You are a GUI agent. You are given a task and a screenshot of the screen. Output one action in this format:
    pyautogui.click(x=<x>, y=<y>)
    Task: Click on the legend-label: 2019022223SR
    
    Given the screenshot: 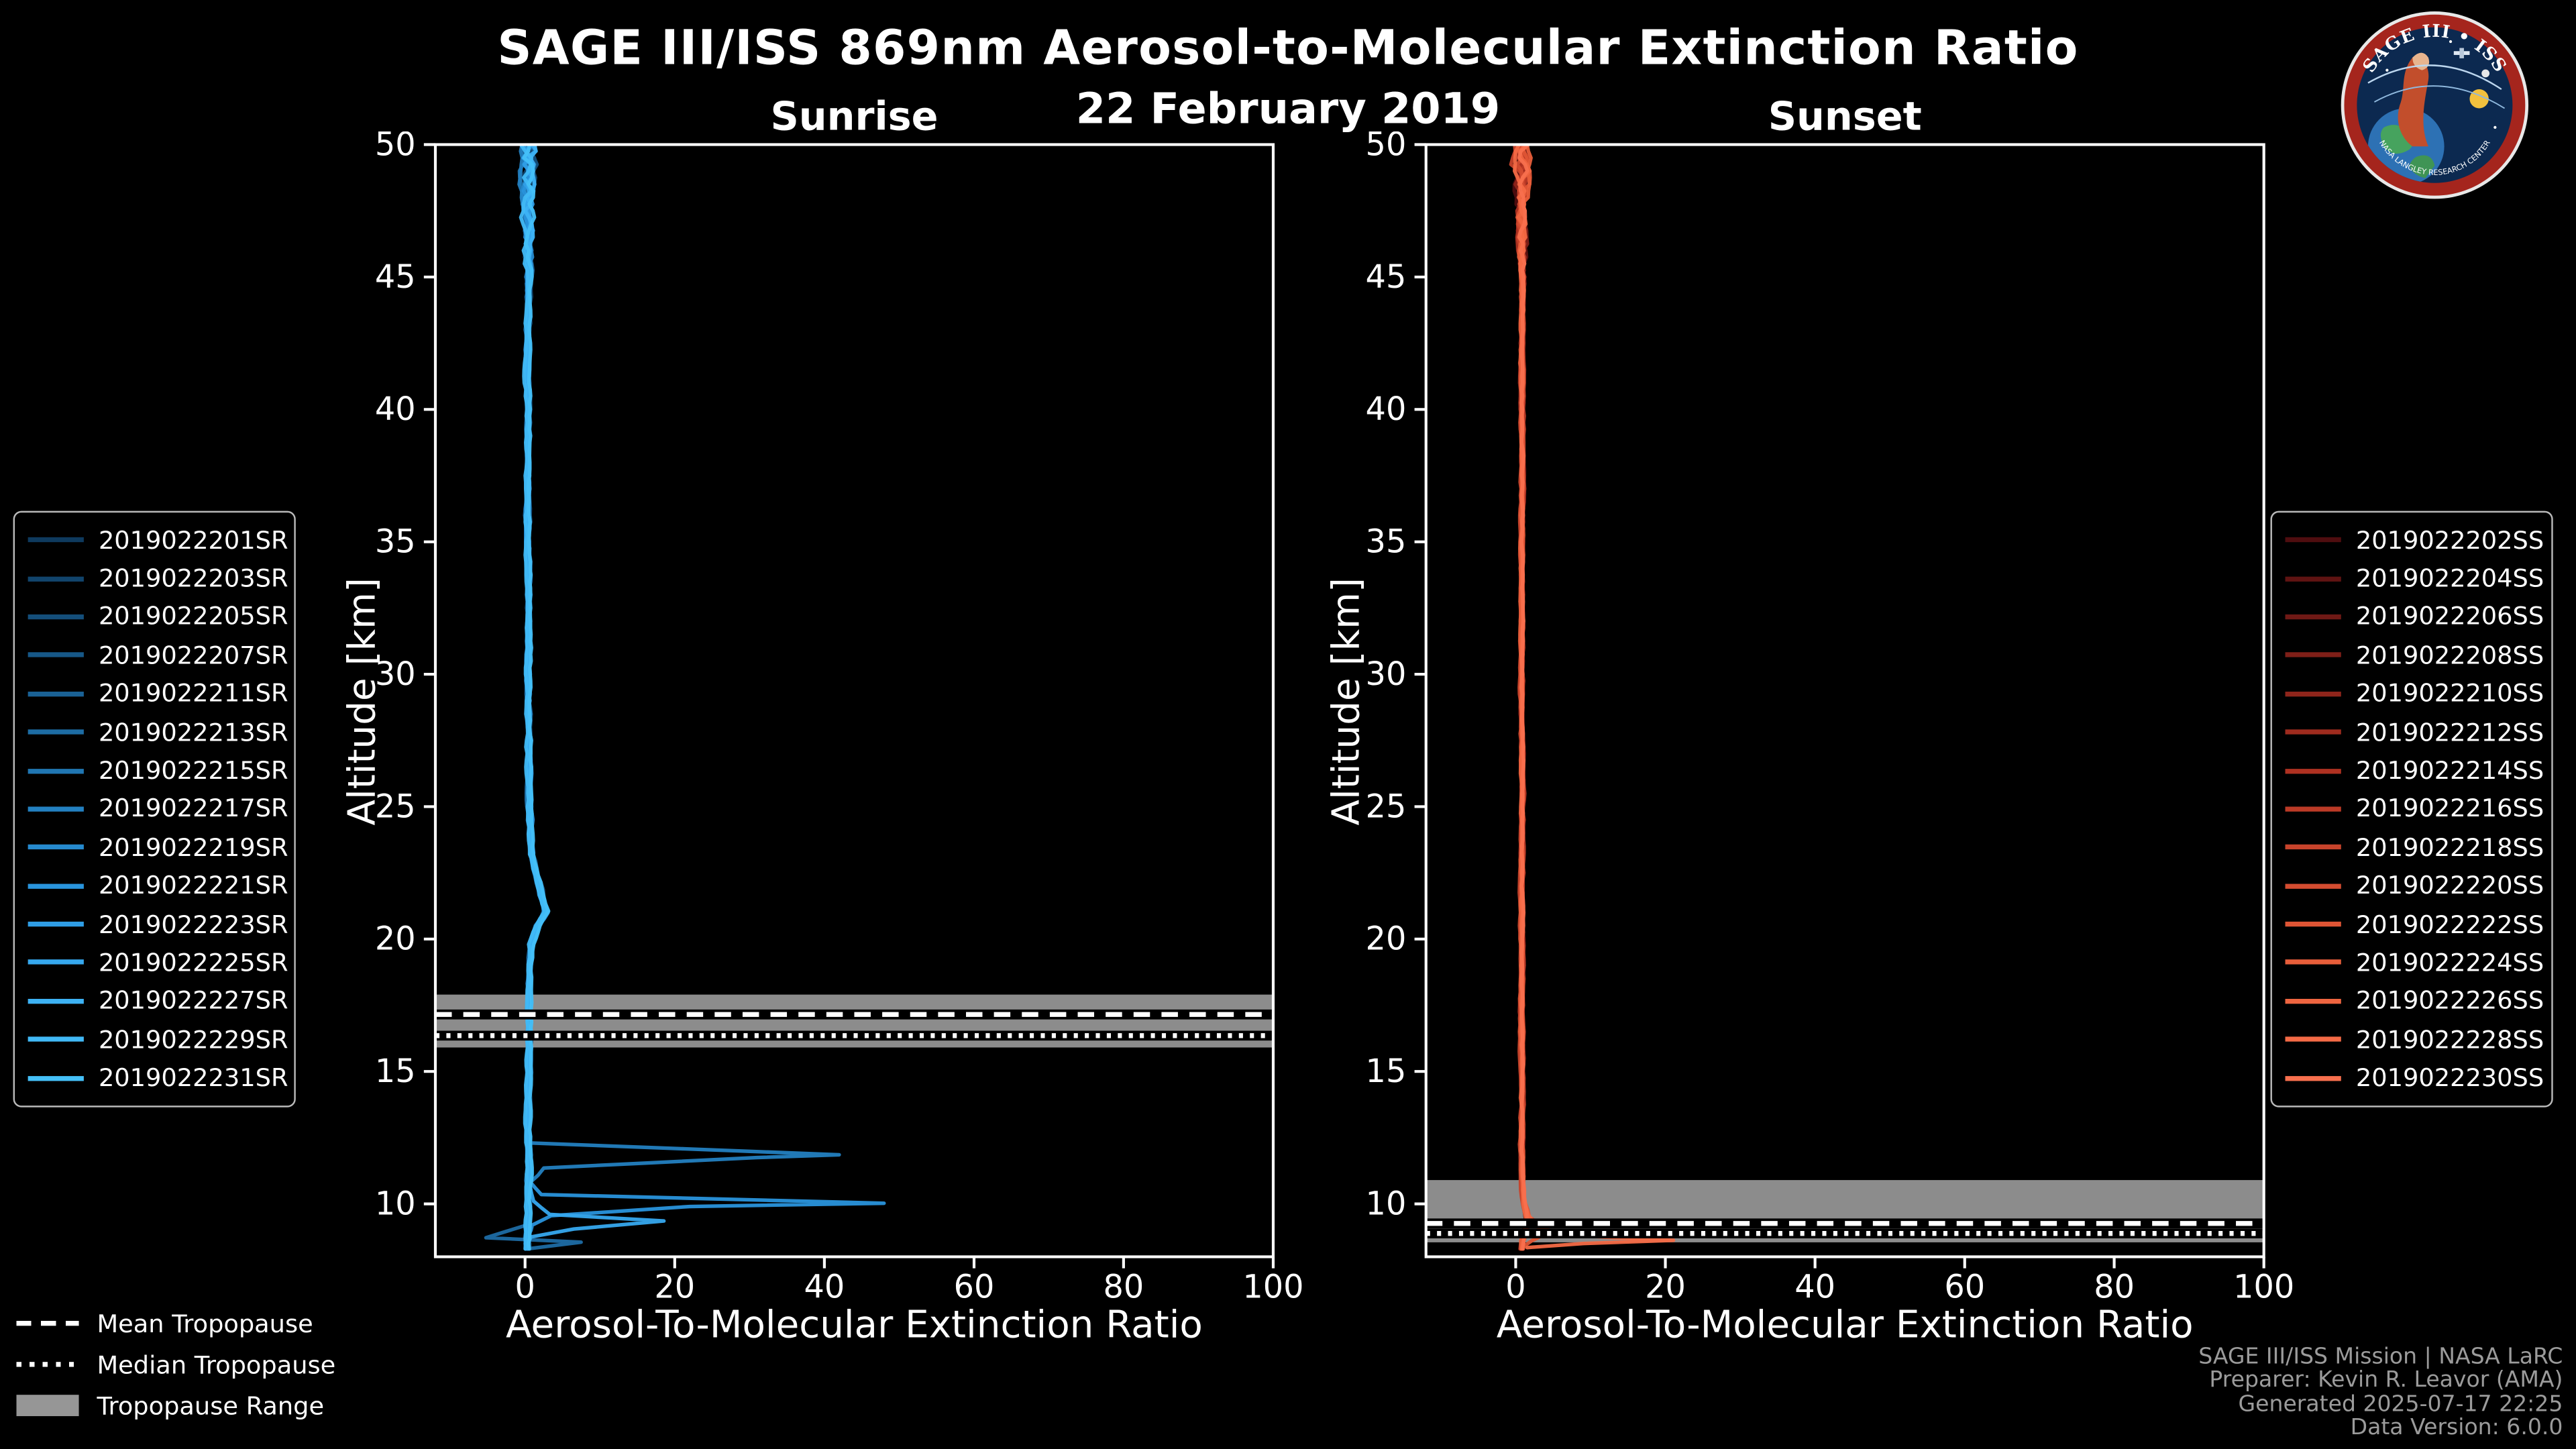 What is the action you would take?
    pyautogui.click(x=193, y=924)
    